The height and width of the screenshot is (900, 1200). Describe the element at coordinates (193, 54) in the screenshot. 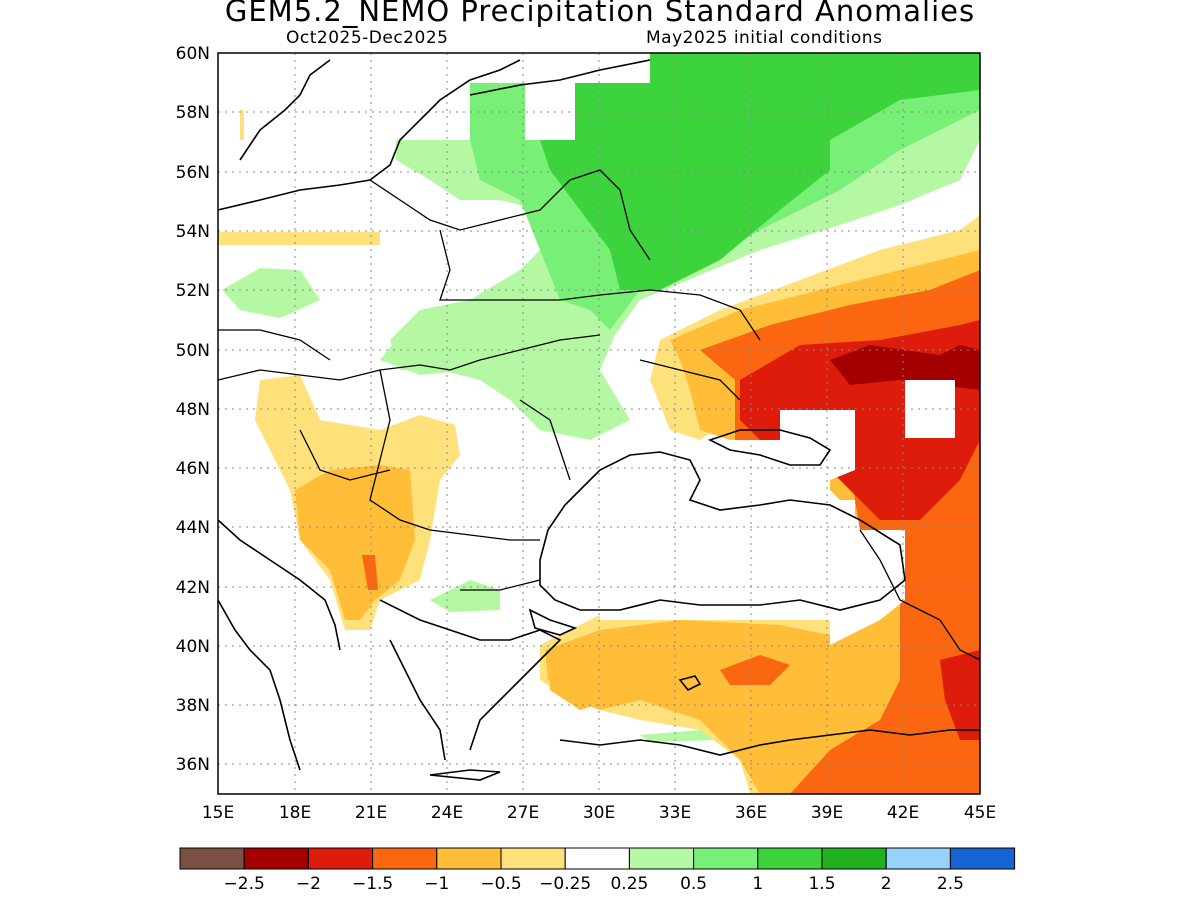

I see `lat-label: 60N` at that location.